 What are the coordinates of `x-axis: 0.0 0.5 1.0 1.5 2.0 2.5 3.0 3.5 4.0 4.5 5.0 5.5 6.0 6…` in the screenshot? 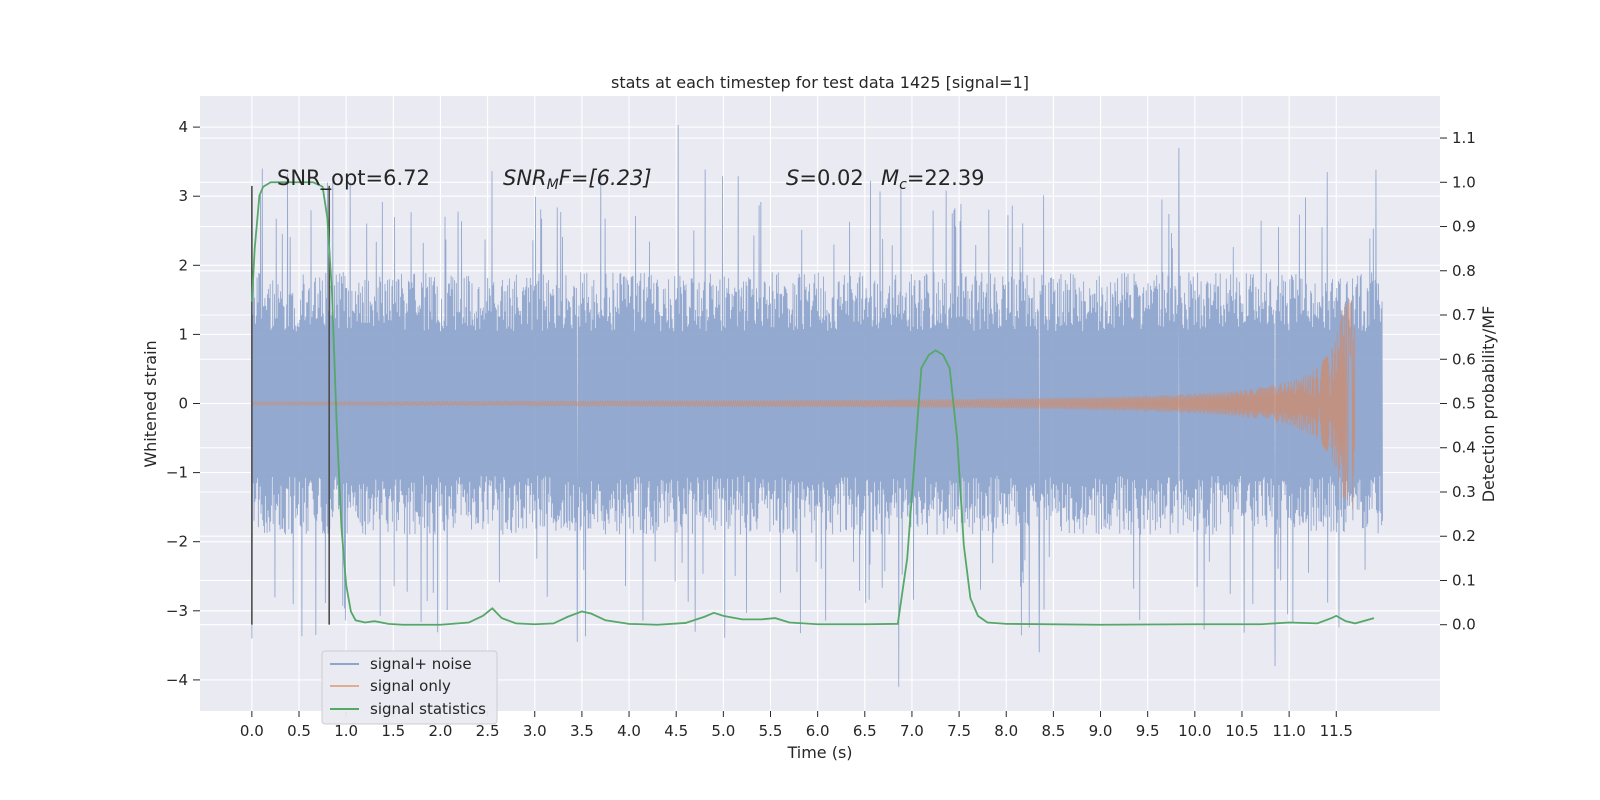 It's located at (796, 725).